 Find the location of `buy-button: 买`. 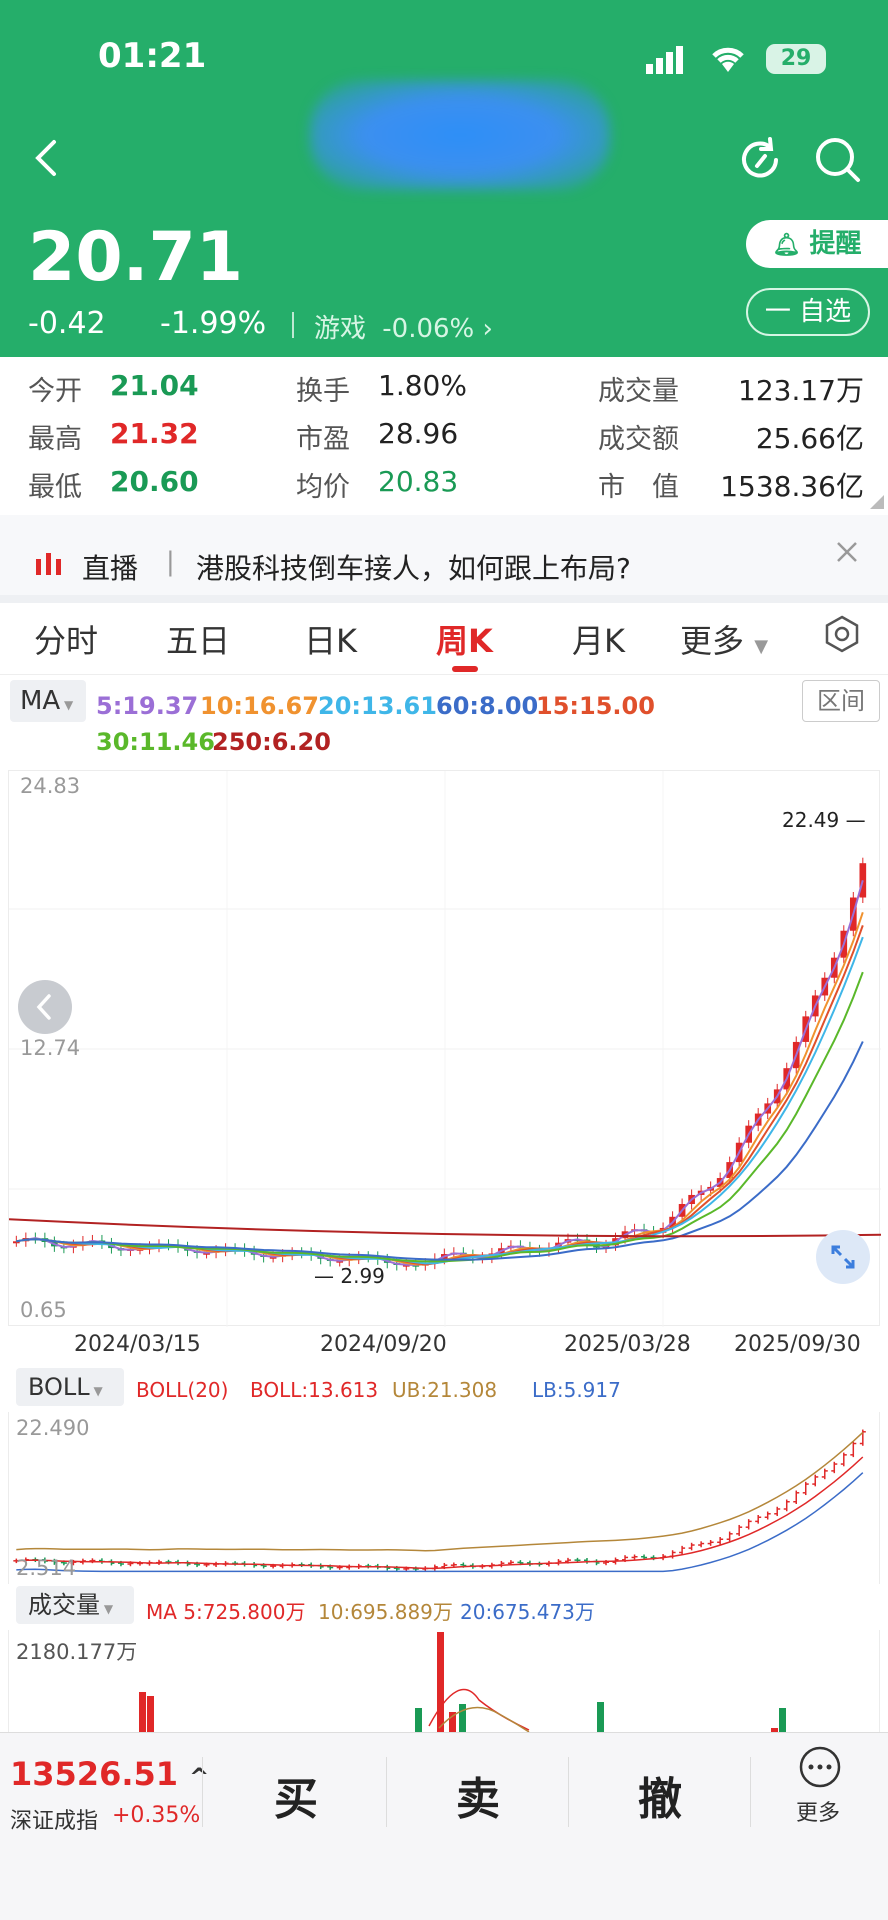

buy-button: 买 is located at coordinates (296, 1799).